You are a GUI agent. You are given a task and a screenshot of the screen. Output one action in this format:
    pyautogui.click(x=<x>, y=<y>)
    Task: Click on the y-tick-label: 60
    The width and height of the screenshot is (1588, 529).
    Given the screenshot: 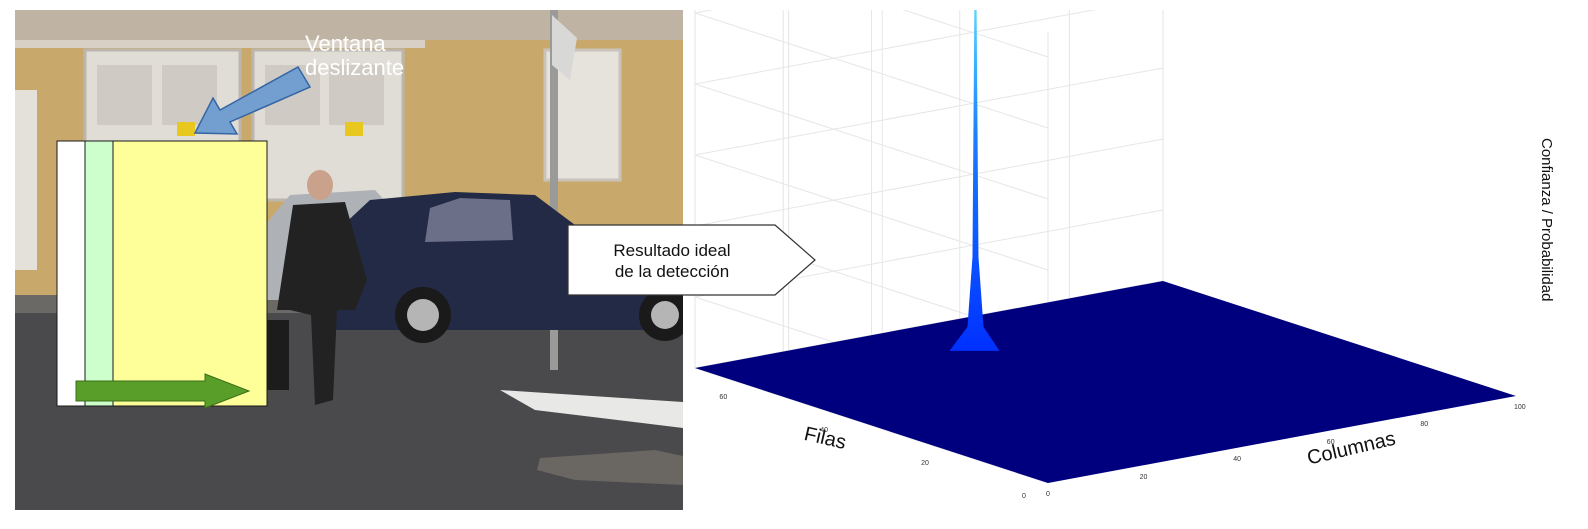 What is the action you would take?
    pyautogui.click(x=723, y=398)
    